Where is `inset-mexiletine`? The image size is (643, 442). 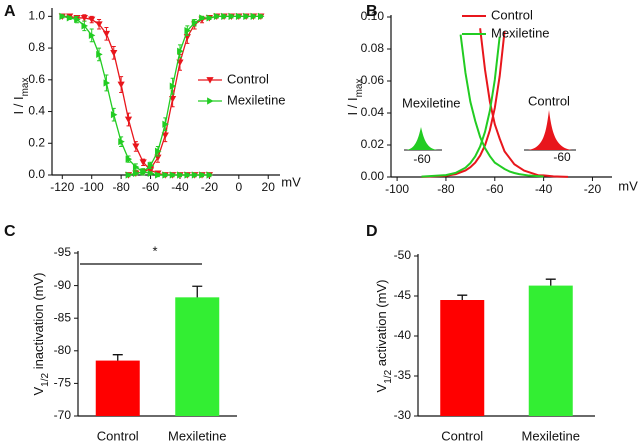 inset-mexiletine is located at coordinates (423, 139).